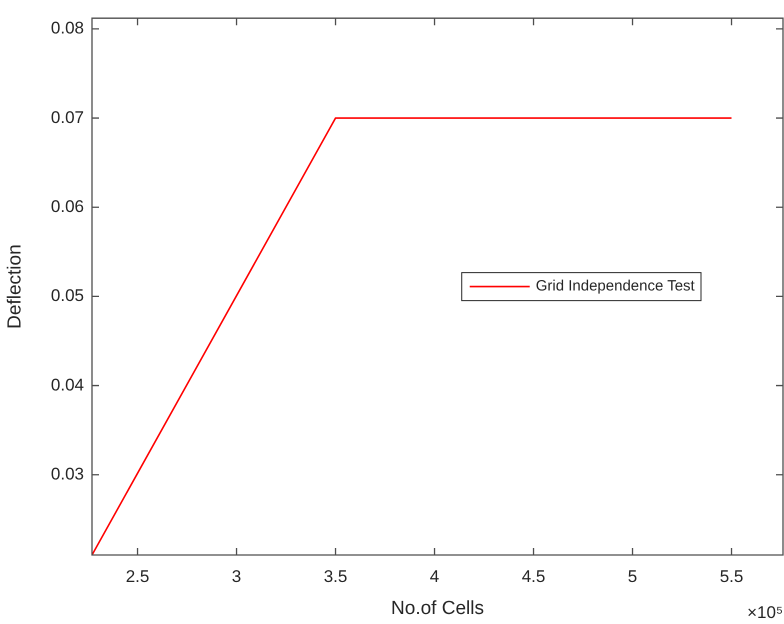 Image resolution: width=784 pixels, height=624 pixels. What do you see at coordinates (67, 28) in the screenshot?
I see `y-tick-label: 0.08` at bounding box center [67, 28].